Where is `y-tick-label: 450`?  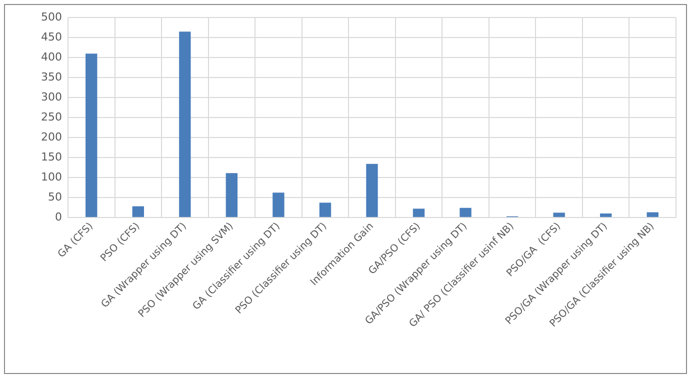
y-tick-label: 450 is located at coordinates (51, 37).